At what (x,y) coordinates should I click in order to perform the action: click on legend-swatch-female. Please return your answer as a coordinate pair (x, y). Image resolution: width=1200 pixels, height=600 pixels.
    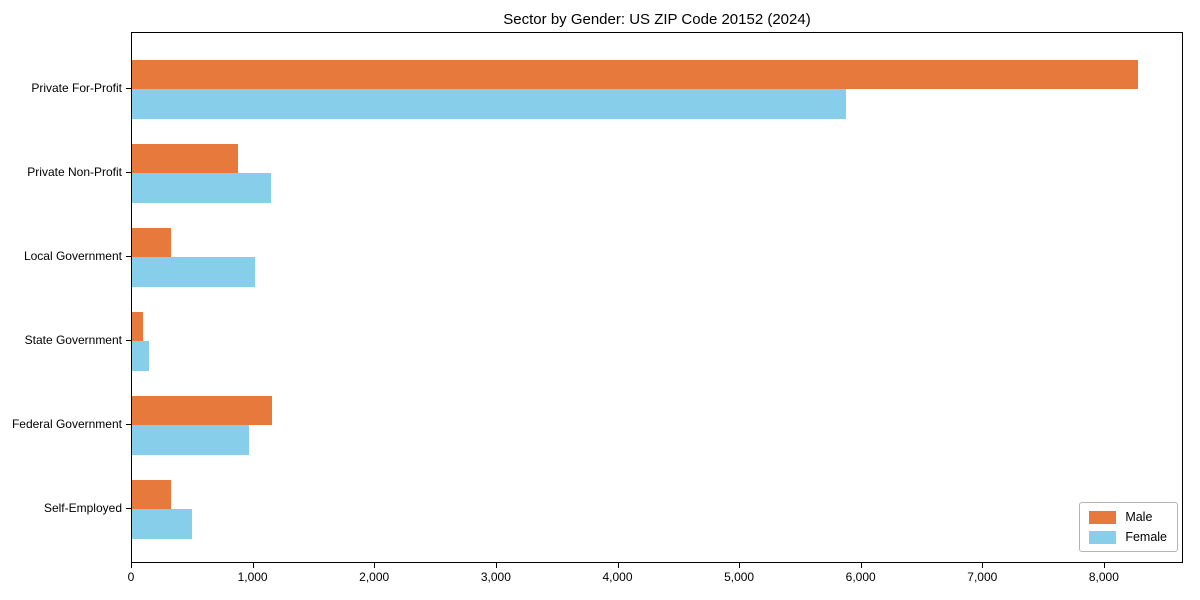
    Looking at the image, I should click on (1103, 537).